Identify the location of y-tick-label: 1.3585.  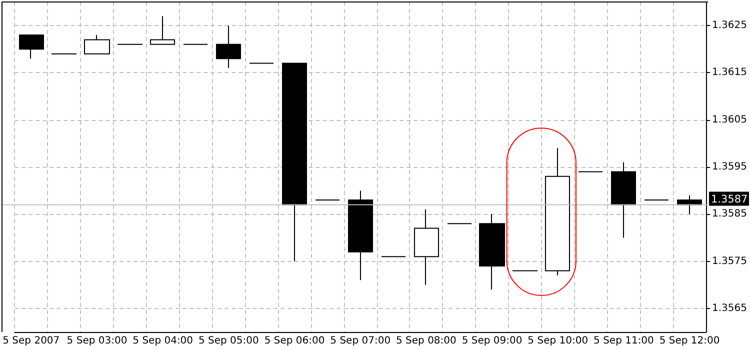
(730, 214).